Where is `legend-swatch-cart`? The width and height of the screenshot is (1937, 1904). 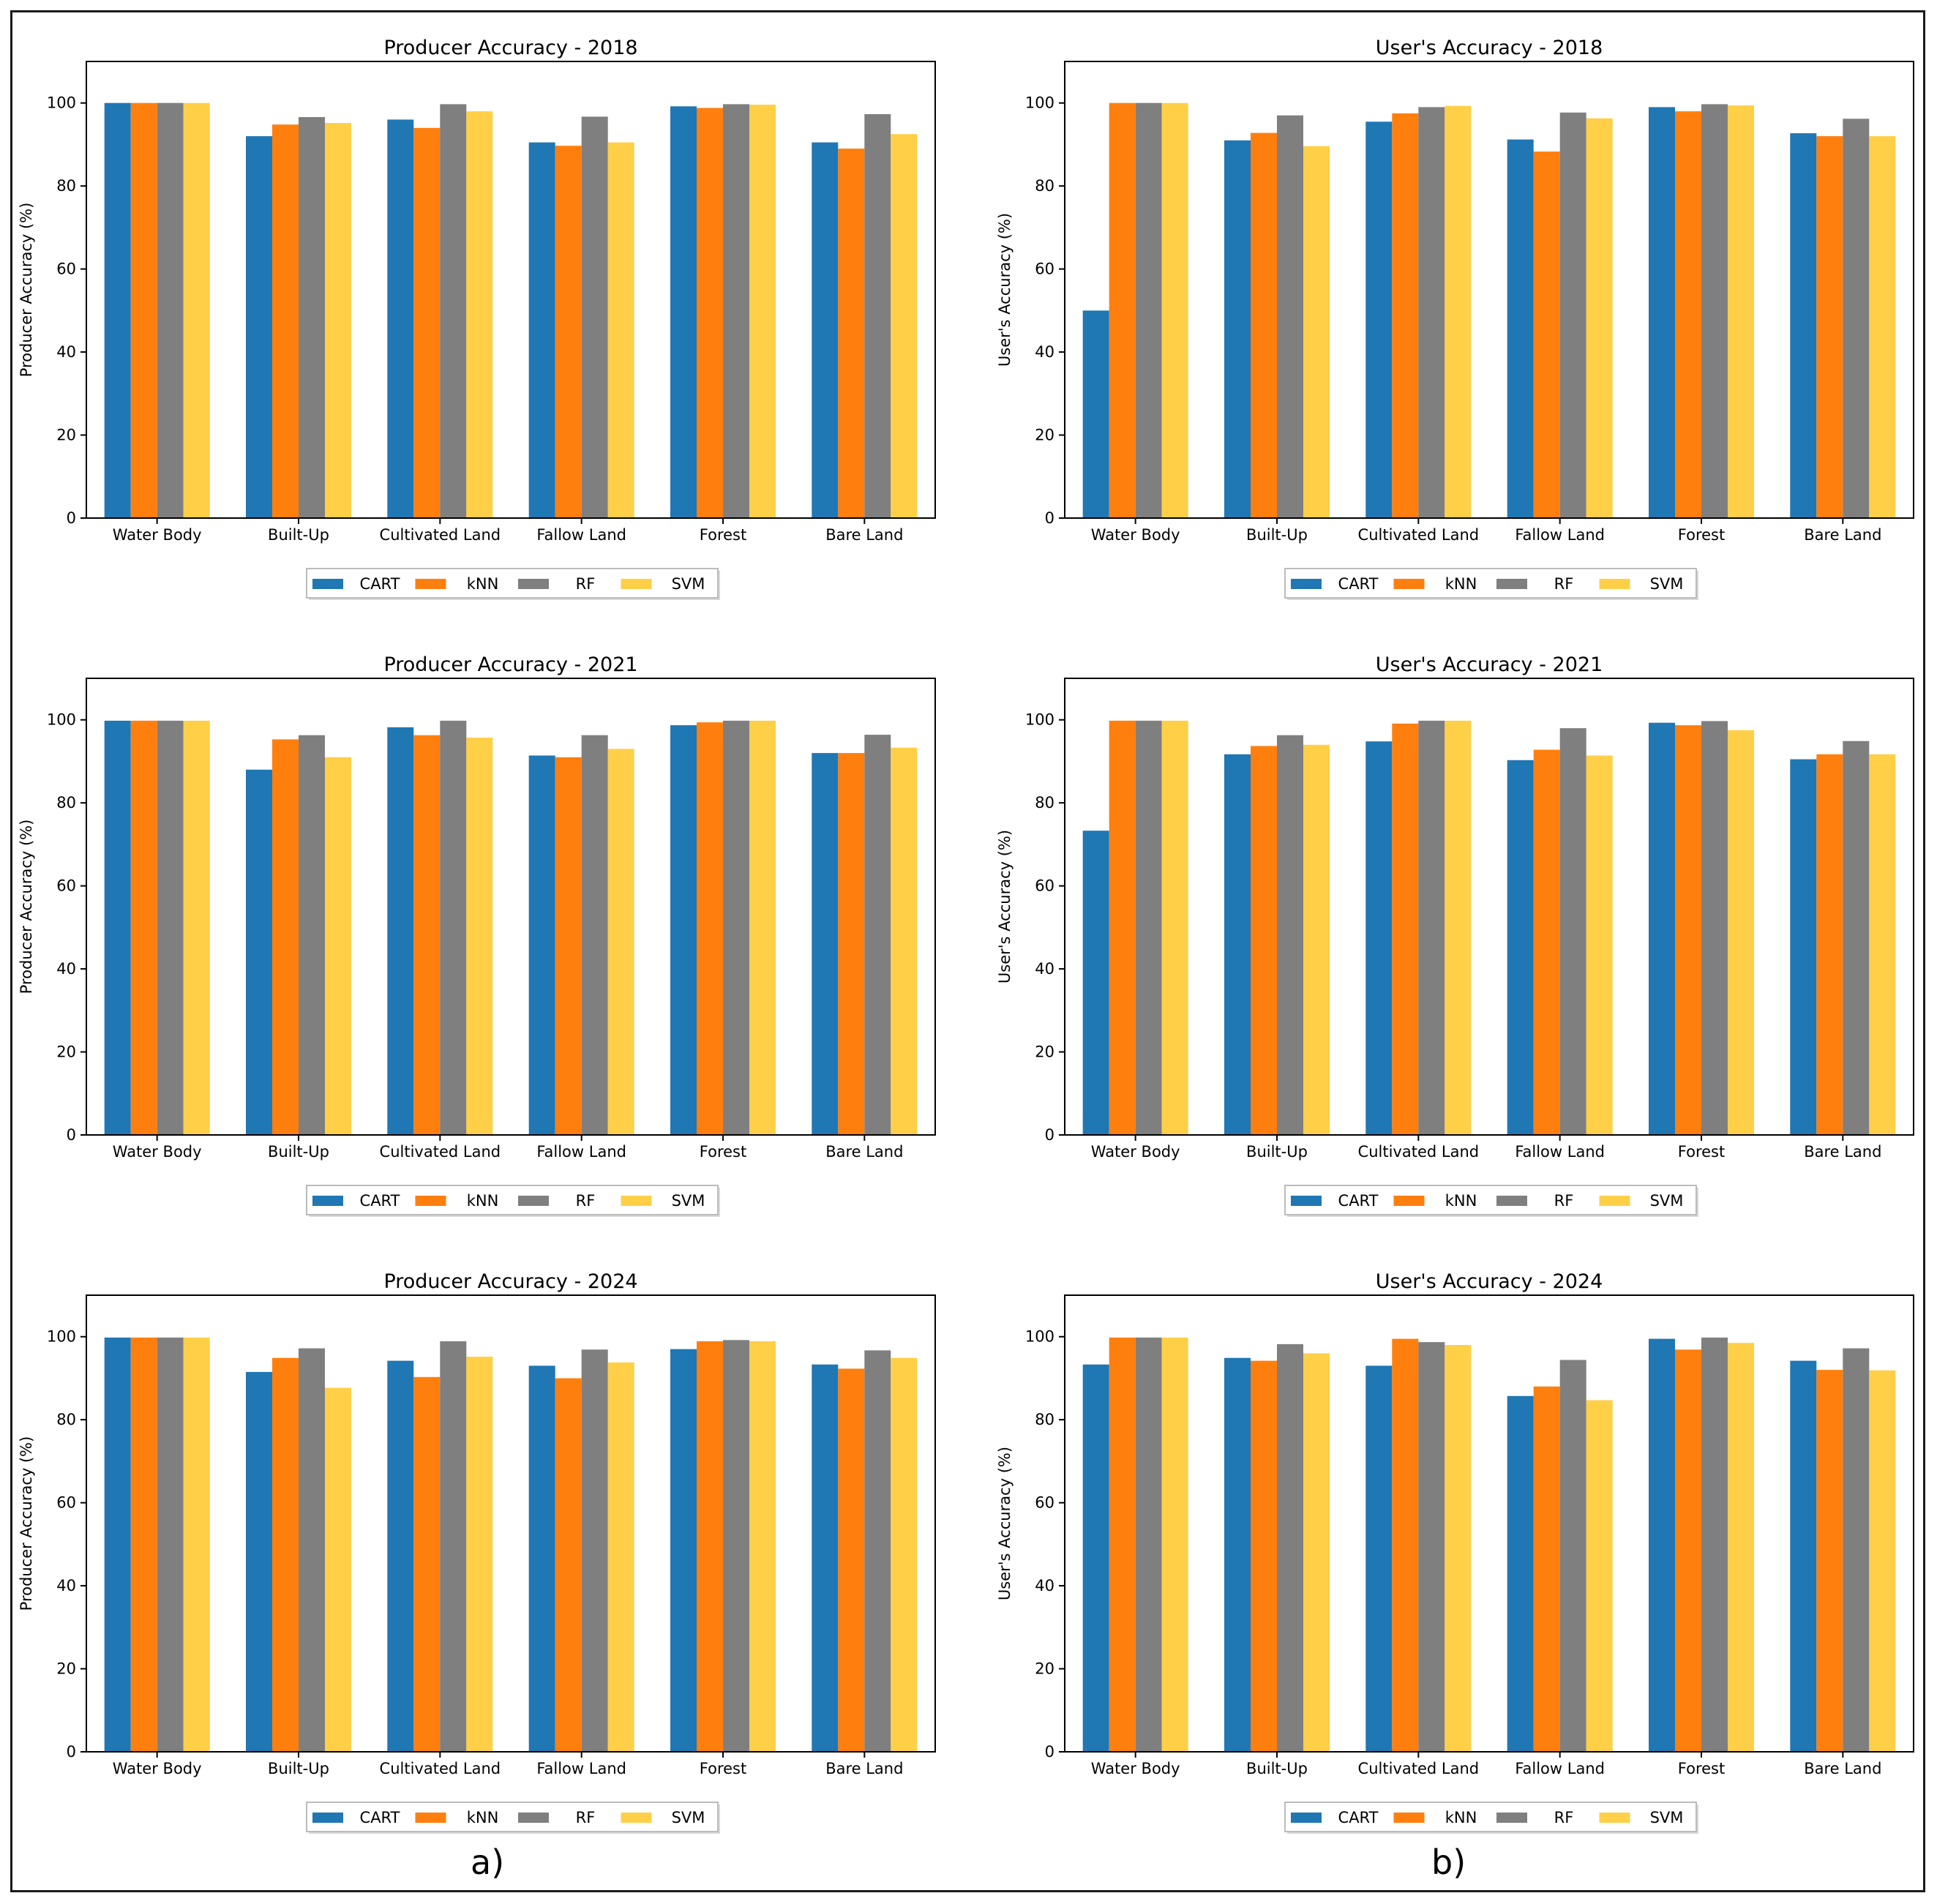
legend-swatch-cart is located at coordinates (1307, 1201).